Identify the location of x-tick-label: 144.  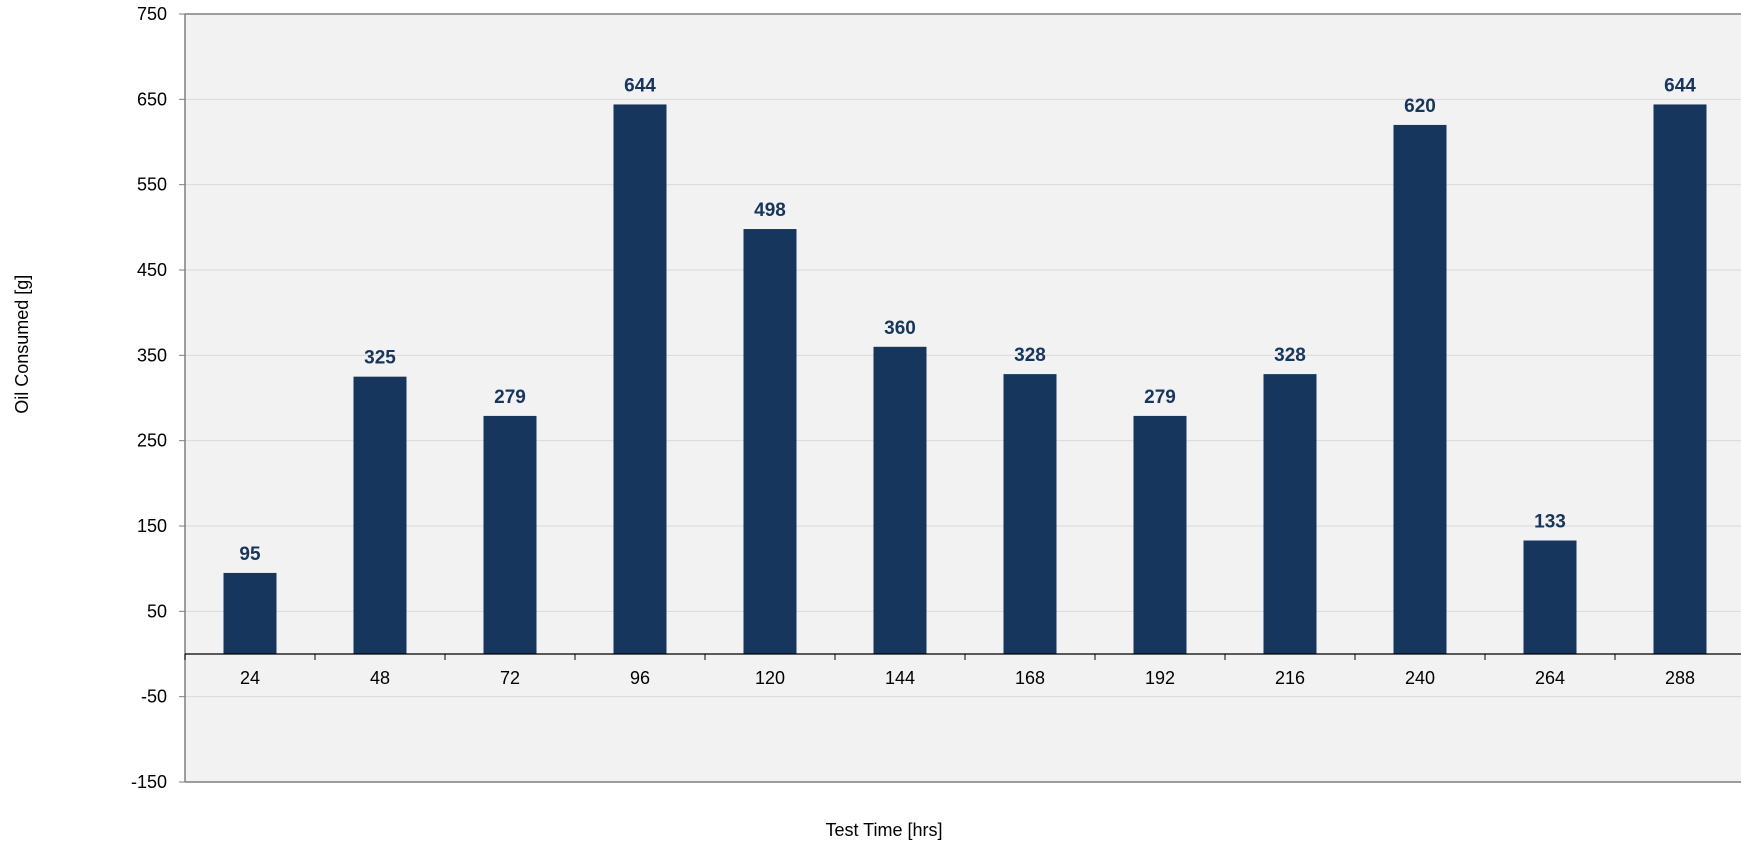
(900, 678).